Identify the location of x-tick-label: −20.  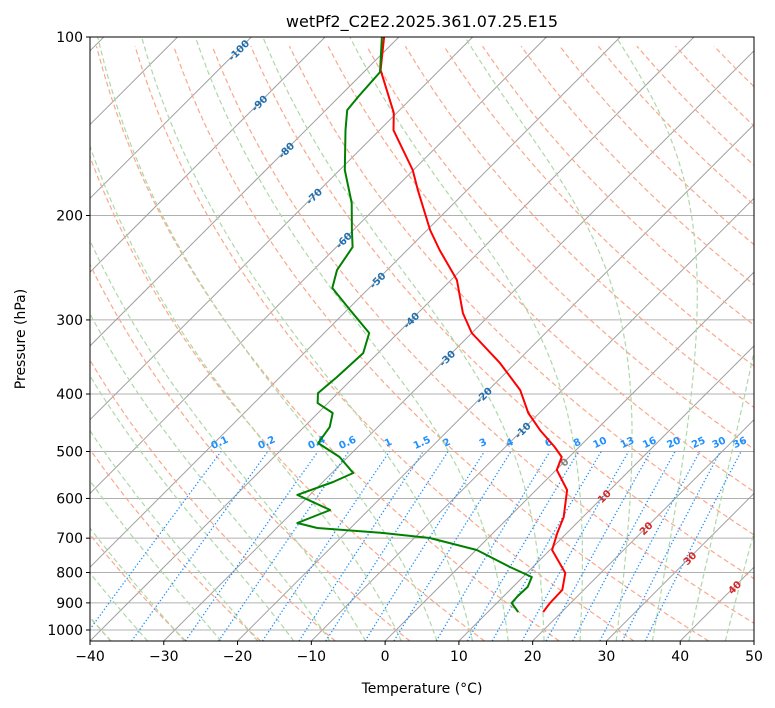
(238, 657).